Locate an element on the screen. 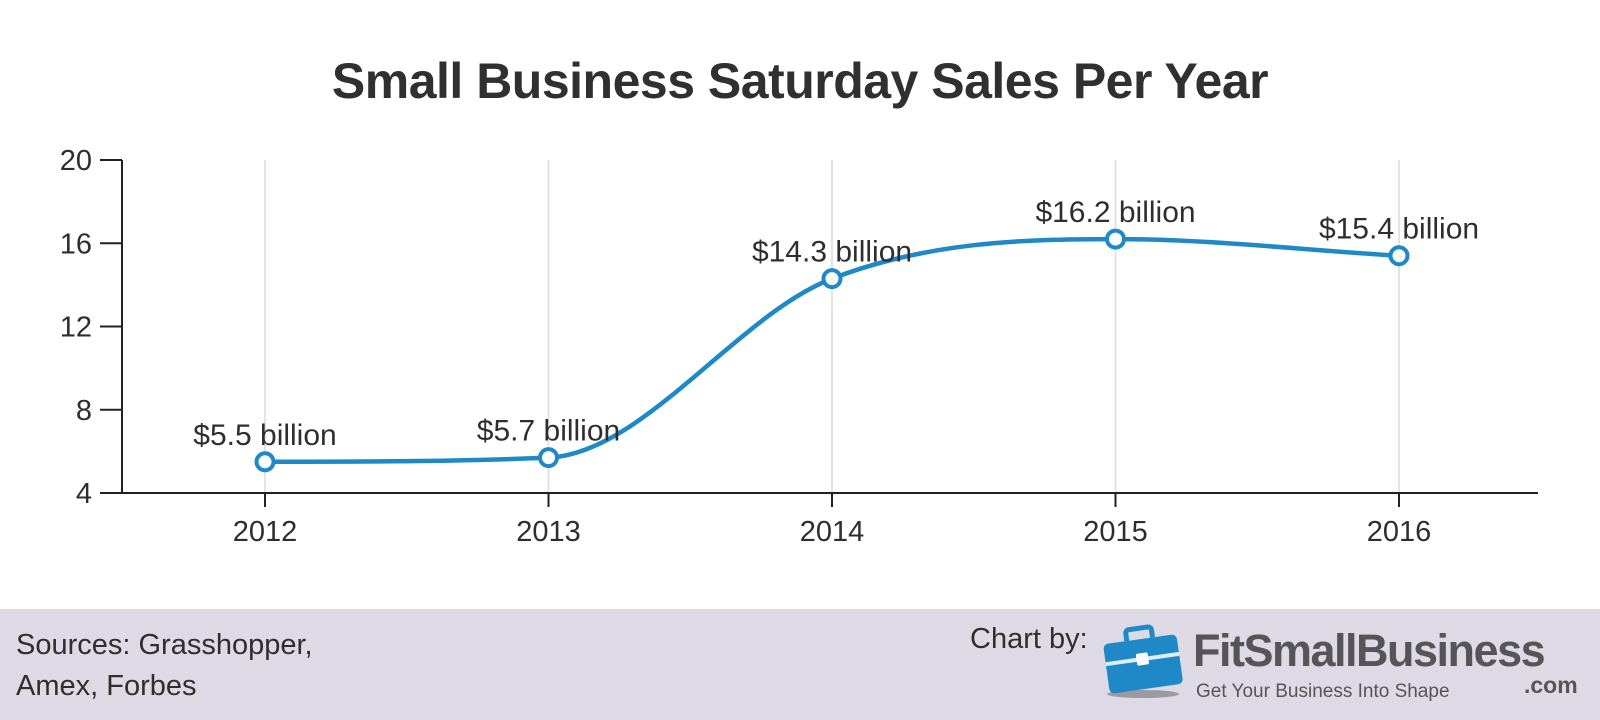 Image resolution: width=1600 pixels, height=720 pixels. data-point-2015 is located at coordinates (1115, 239).